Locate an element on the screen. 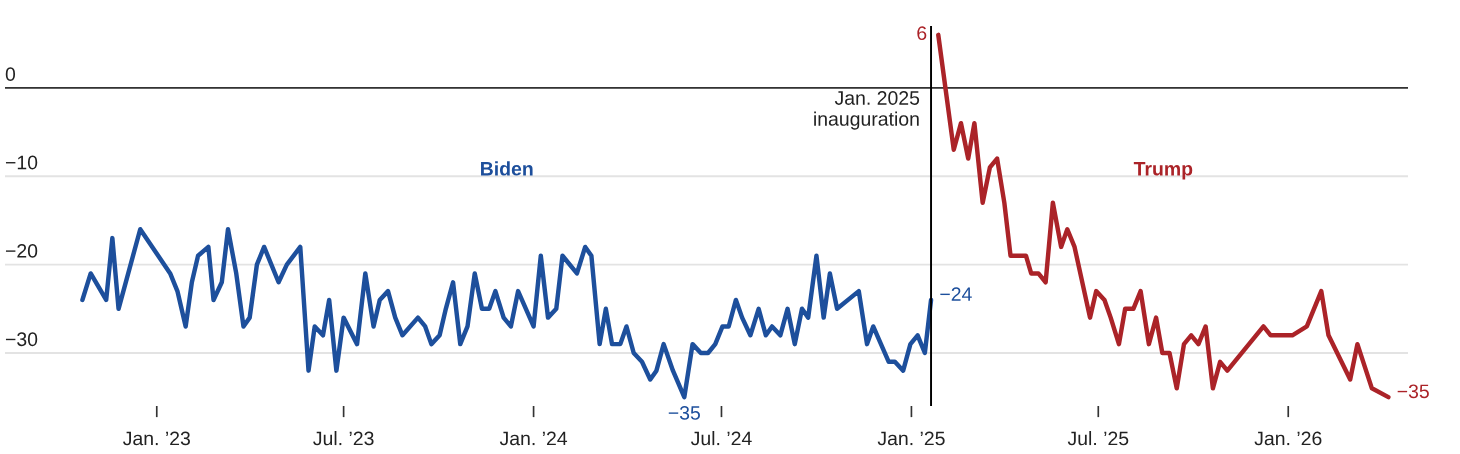 The height and width of the screenshot is (454, 1460). data-label: −24 is located at coordinates (956, 294).